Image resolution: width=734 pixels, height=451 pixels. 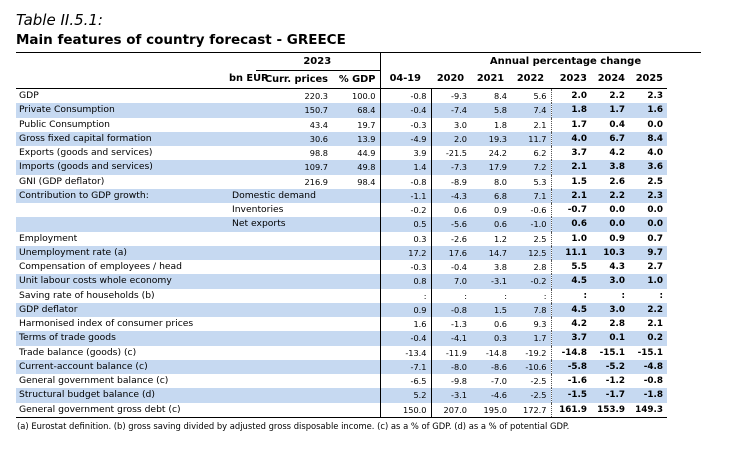 What do you see at coordinates (650, 352) in the screenshot?
I see `forecast-cell: -15.1` at bounding box center [650, 352].